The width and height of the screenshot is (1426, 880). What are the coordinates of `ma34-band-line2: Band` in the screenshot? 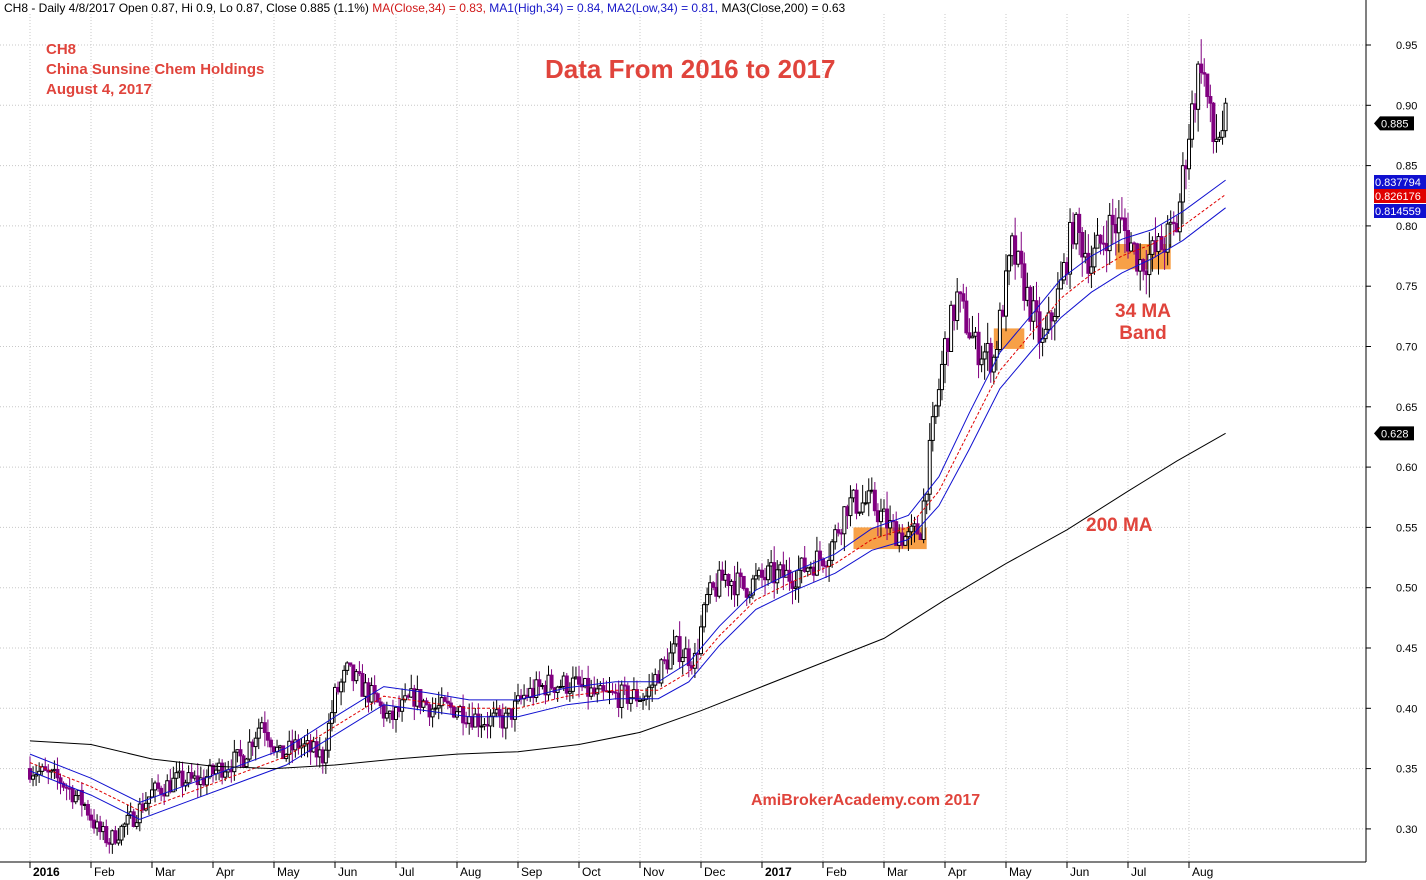 It's located at (1143, 333).